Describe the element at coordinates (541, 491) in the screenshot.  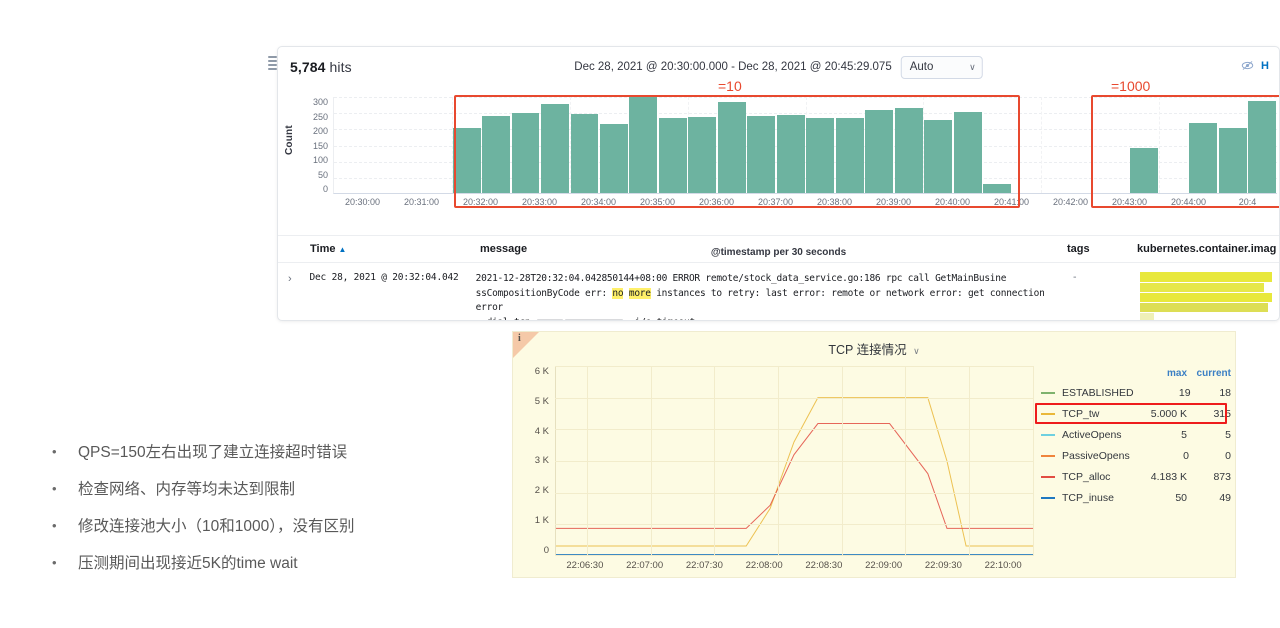
I see `y-tick: 2 K` at that location.